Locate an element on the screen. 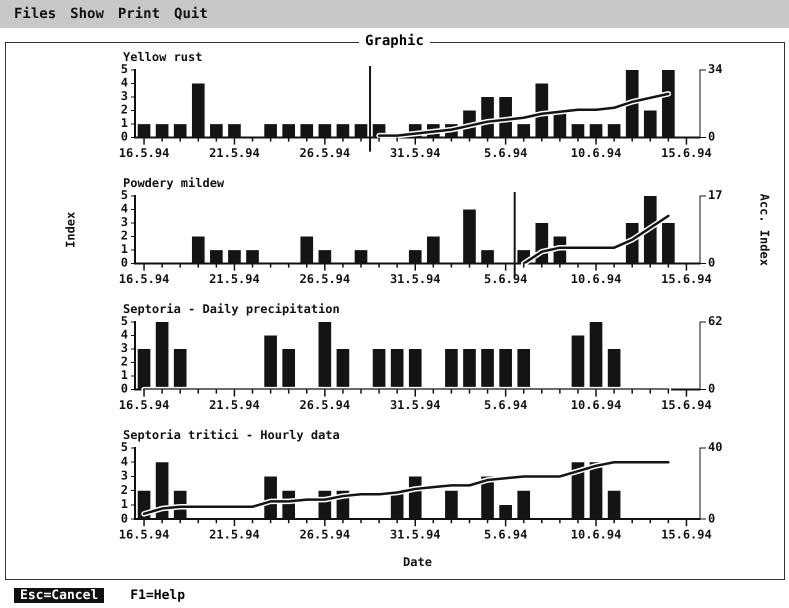 The image size is (789, 608). text: Files is located at coordinates (35, 14).